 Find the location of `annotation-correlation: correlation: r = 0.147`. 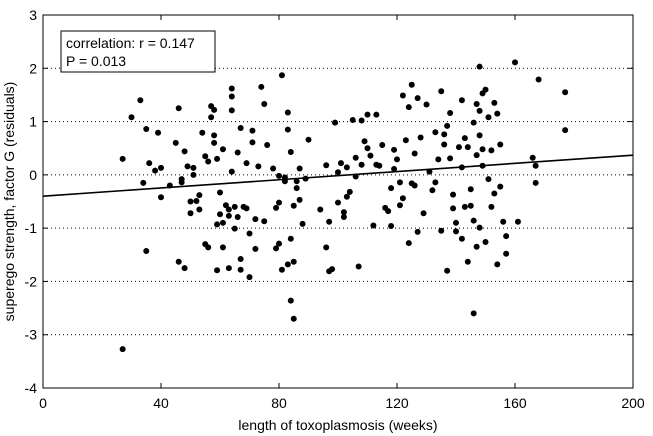

annotation-correlation: correlation: r = 0.147 is located at coordinates (130, 43).